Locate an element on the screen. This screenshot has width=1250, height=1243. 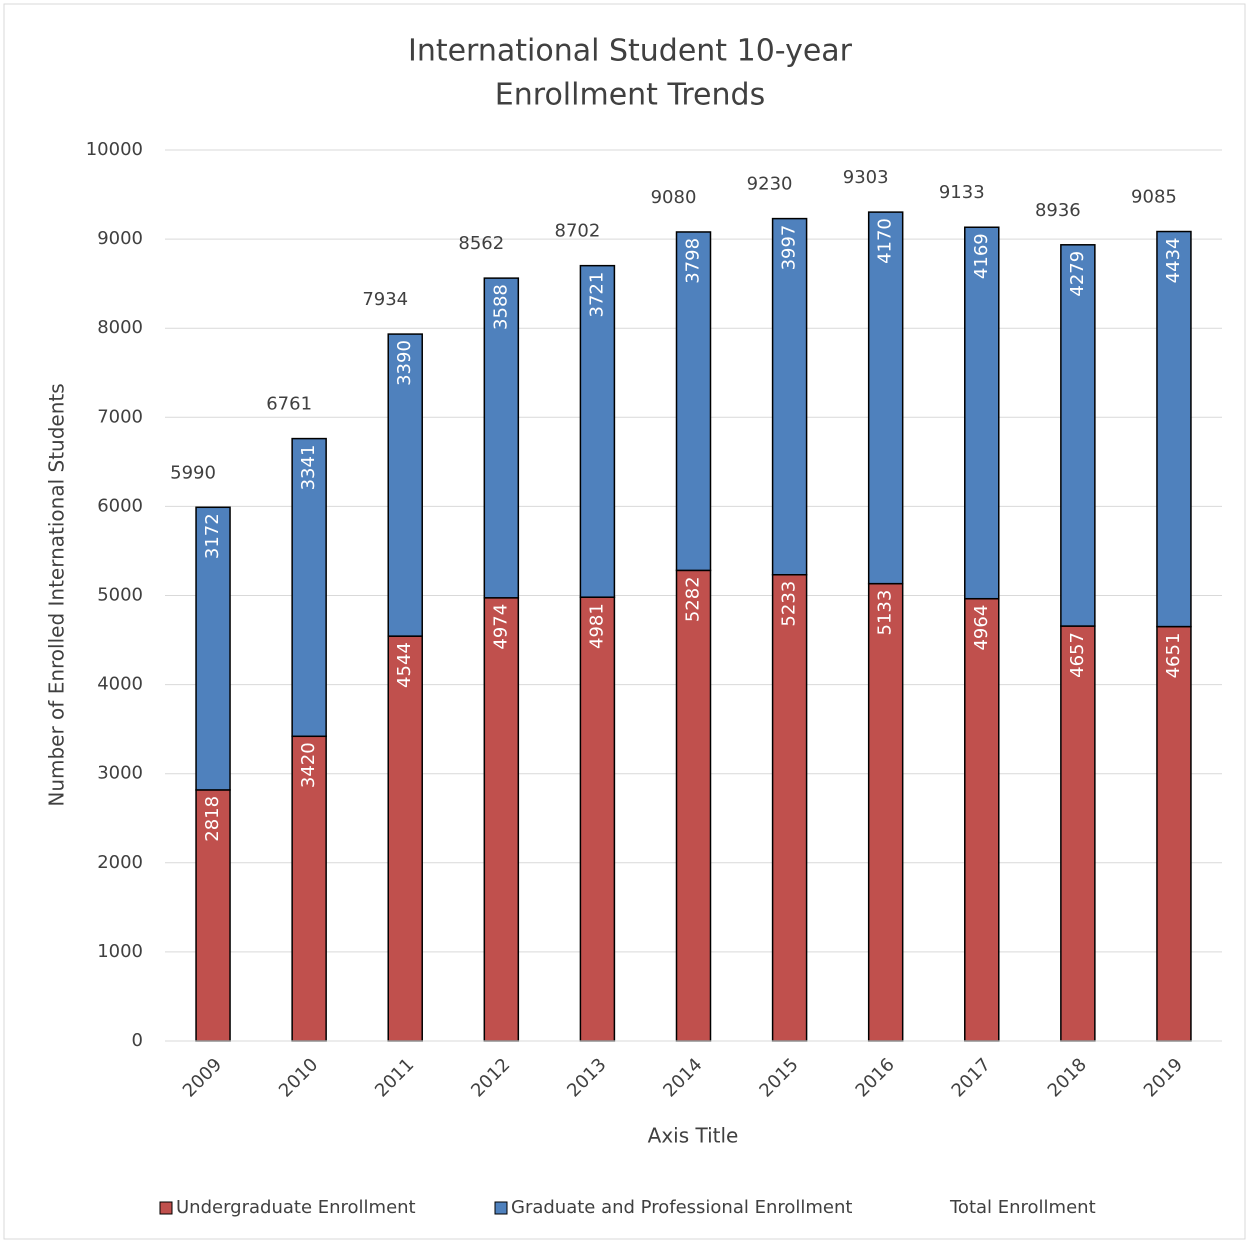
data-label: 4981 is located at coordinates (596, 626).